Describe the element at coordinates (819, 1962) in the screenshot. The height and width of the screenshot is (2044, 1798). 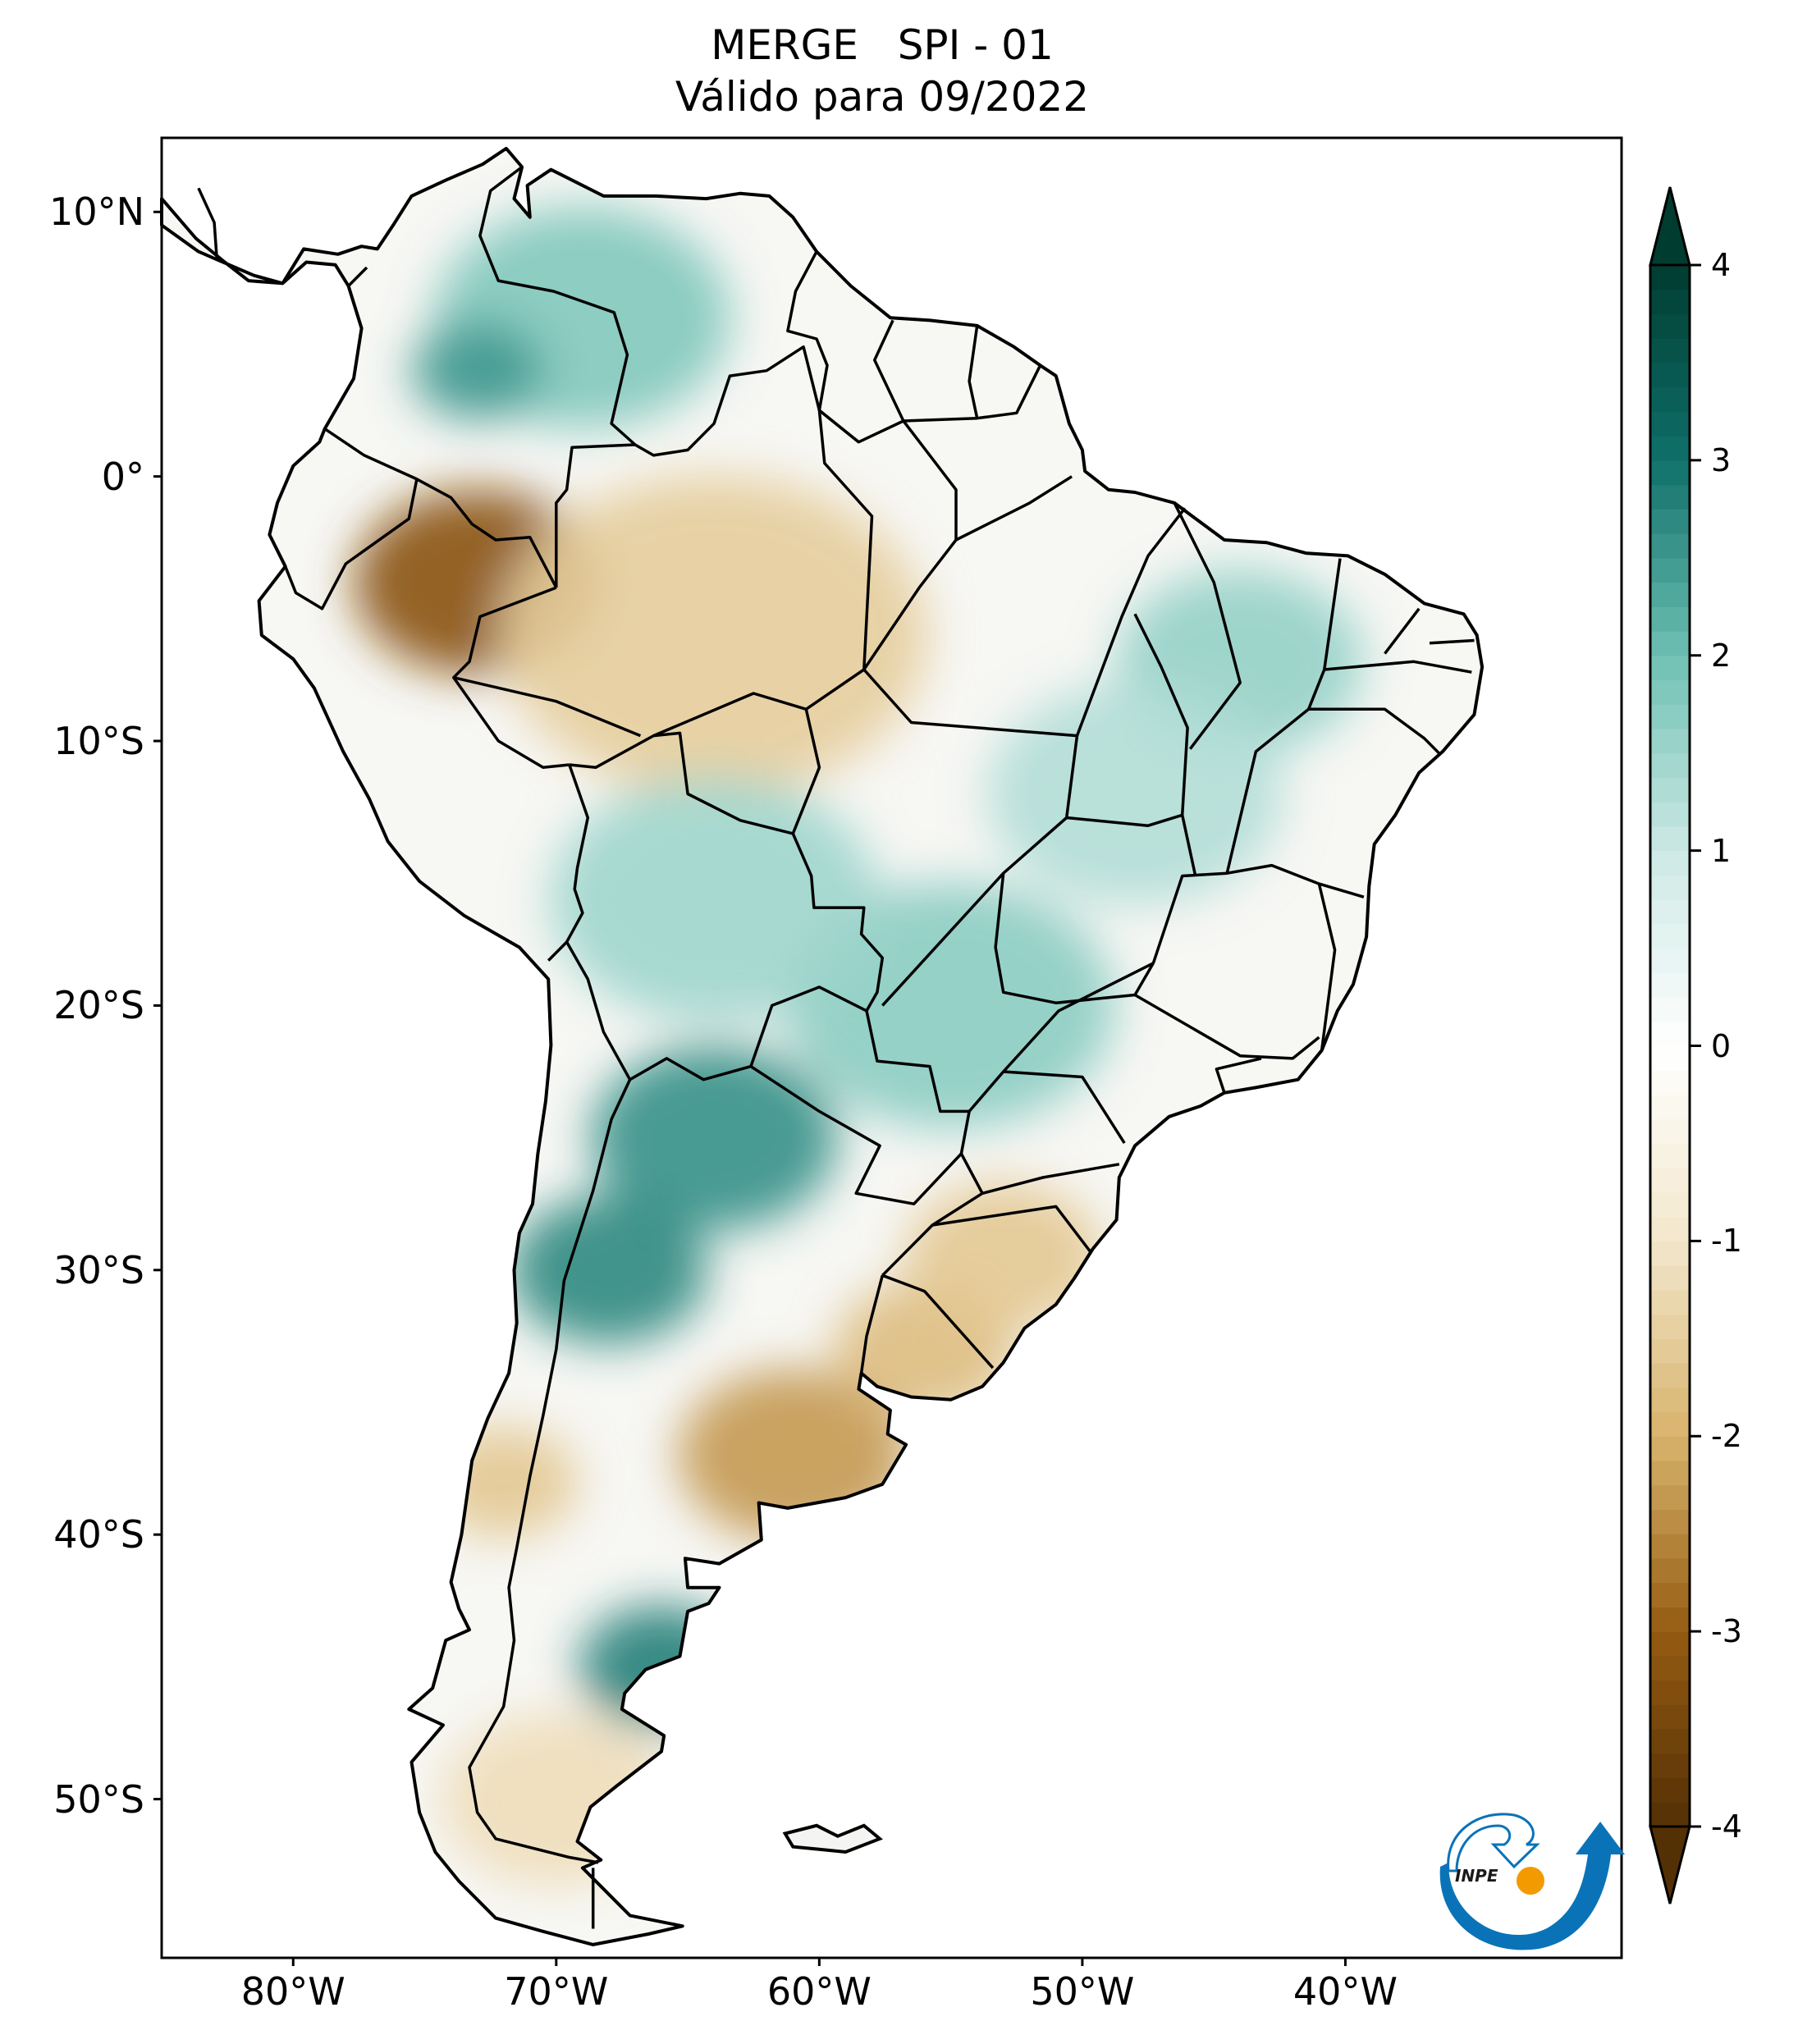
I see `x-axis-ticks` at that location.